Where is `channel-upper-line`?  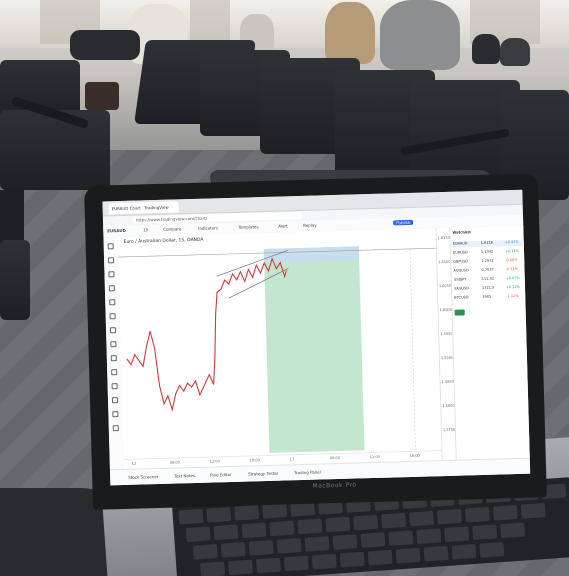
channel-upper-line is located at coordinates (252, 263).